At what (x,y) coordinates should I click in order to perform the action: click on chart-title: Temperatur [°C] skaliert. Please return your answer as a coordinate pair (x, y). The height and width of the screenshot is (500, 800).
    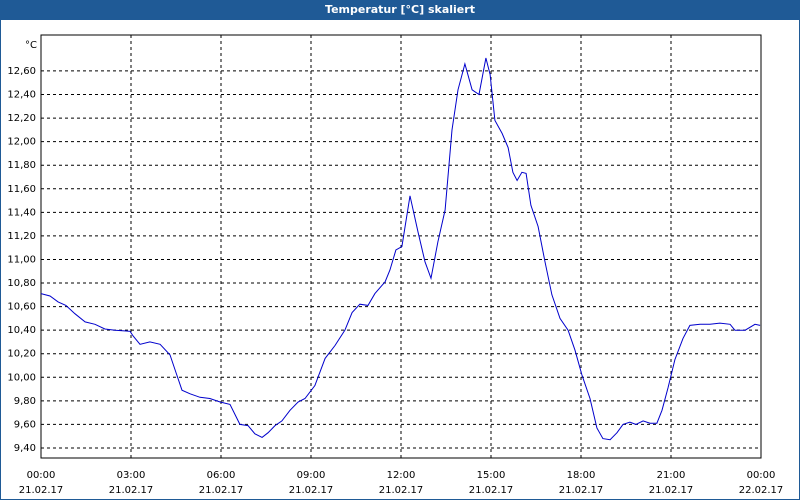
    Looking at the image, I should click on (400, 9).